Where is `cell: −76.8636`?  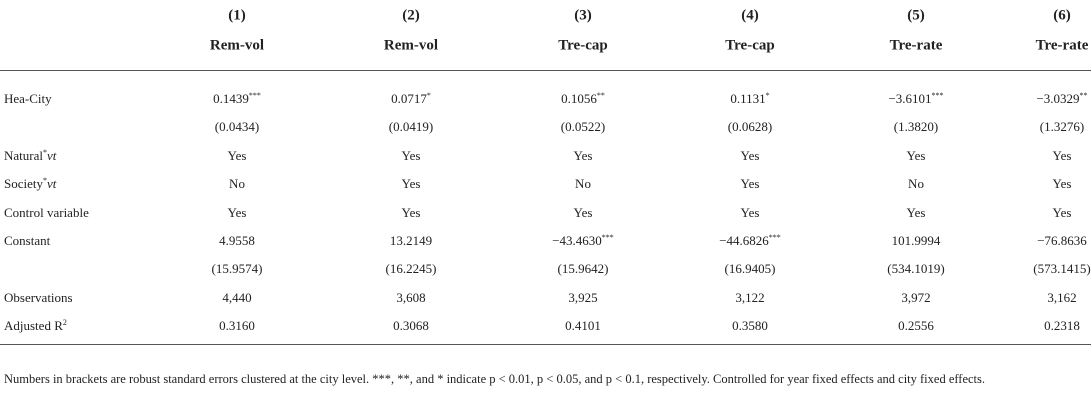 cell: −76.8636 is located at coordinates (1062, 240).